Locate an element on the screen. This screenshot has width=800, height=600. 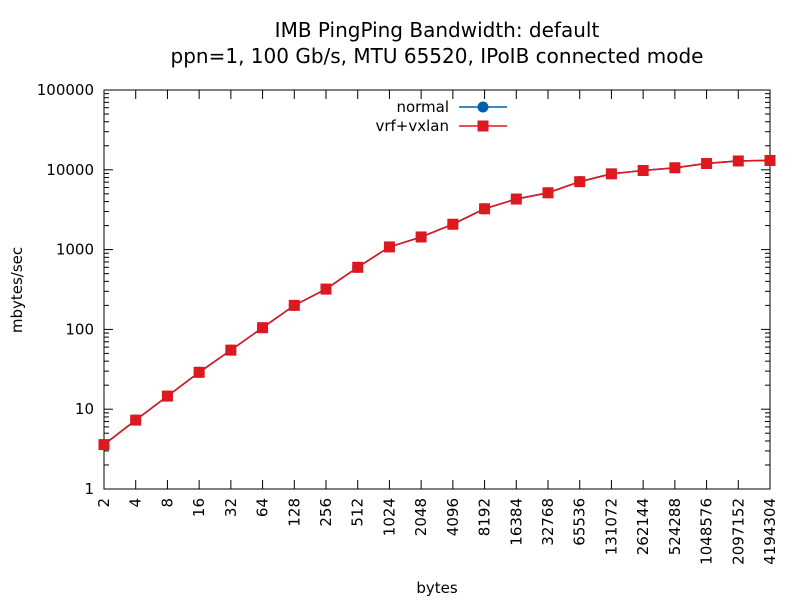
x-tick-label: 8 is located at coordinates (167, 503).